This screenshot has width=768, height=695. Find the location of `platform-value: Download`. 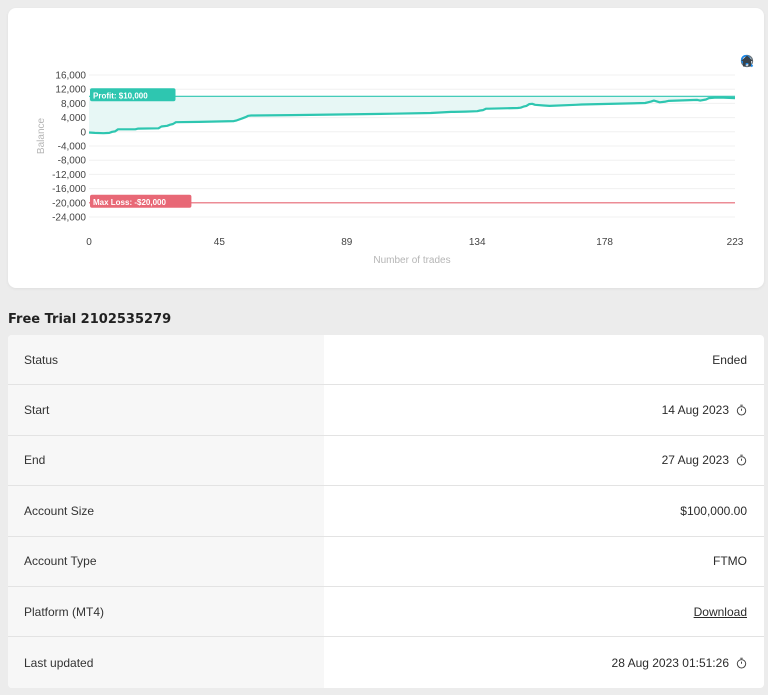

platform-value: Download is located at coordinates (720, 612).